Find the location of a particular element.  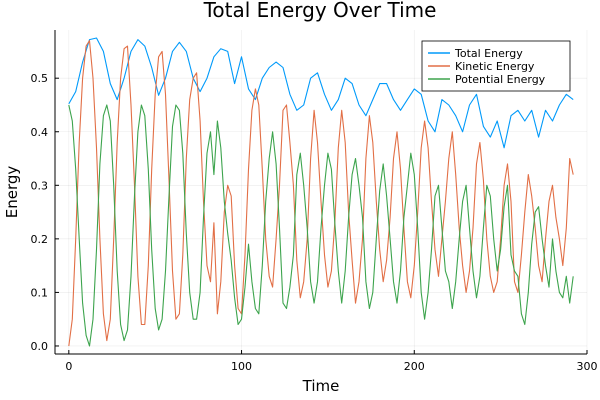

y-tick-label: 0.5 is located at coordinates (40, 78).